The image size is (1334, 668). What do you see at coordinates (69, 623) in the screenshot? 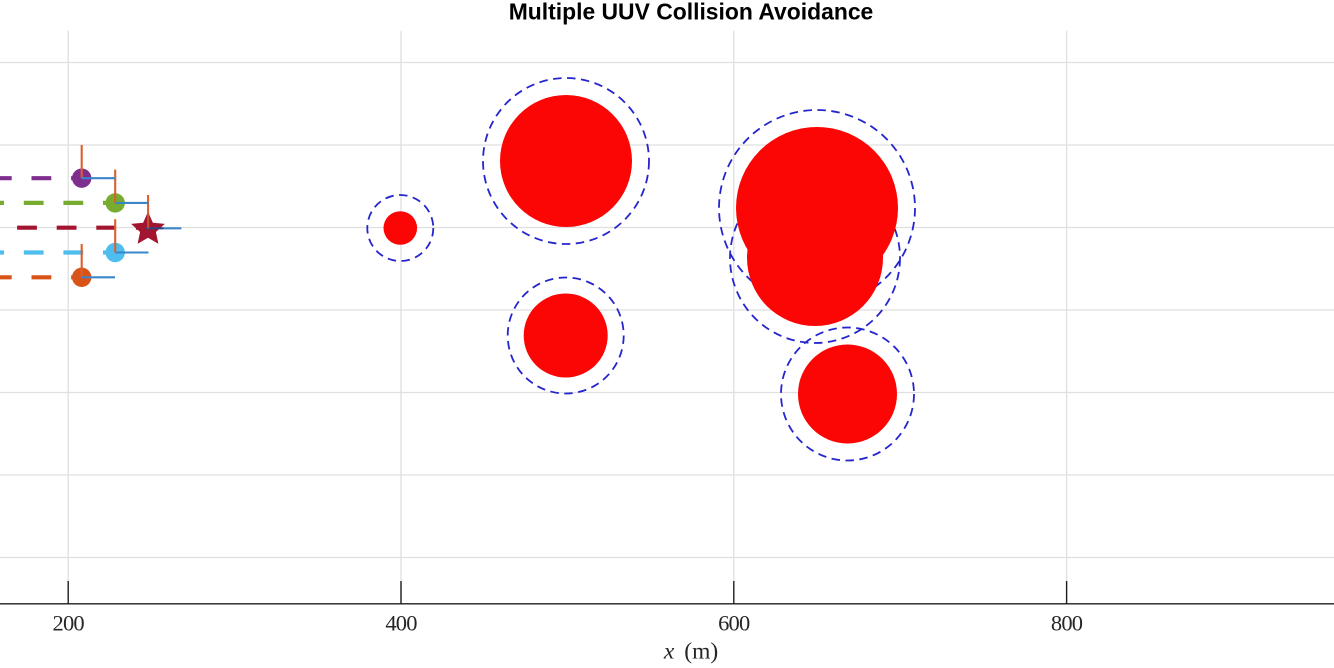
I see `svg-text: 200` at bounding box center [69, 623].